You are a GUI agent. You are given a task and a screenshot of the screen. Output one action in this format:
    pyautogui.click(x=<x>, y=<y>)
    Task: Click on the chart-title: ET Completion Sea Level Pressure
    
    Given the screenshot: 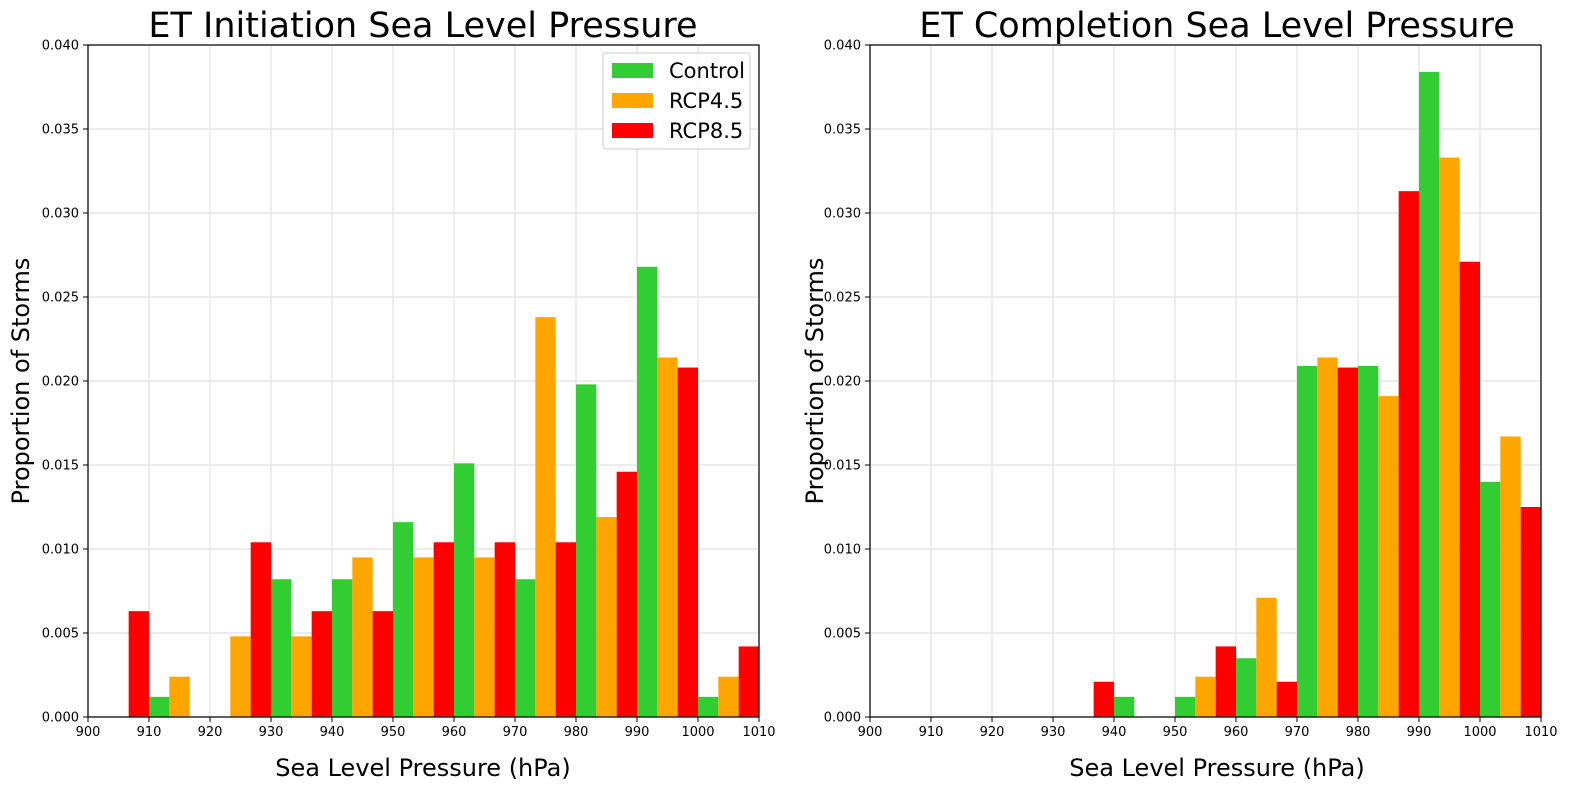 What is the action you would take?
    pyautogui.click(x=1217, y=26)
    